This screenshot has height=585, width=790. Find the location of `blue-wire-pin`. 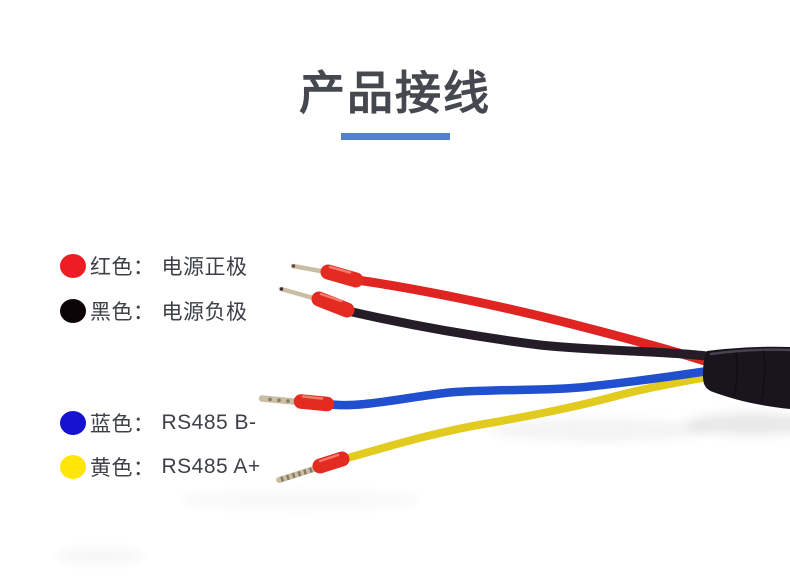

blue-wire-pin is located at coordinates (280, 400).